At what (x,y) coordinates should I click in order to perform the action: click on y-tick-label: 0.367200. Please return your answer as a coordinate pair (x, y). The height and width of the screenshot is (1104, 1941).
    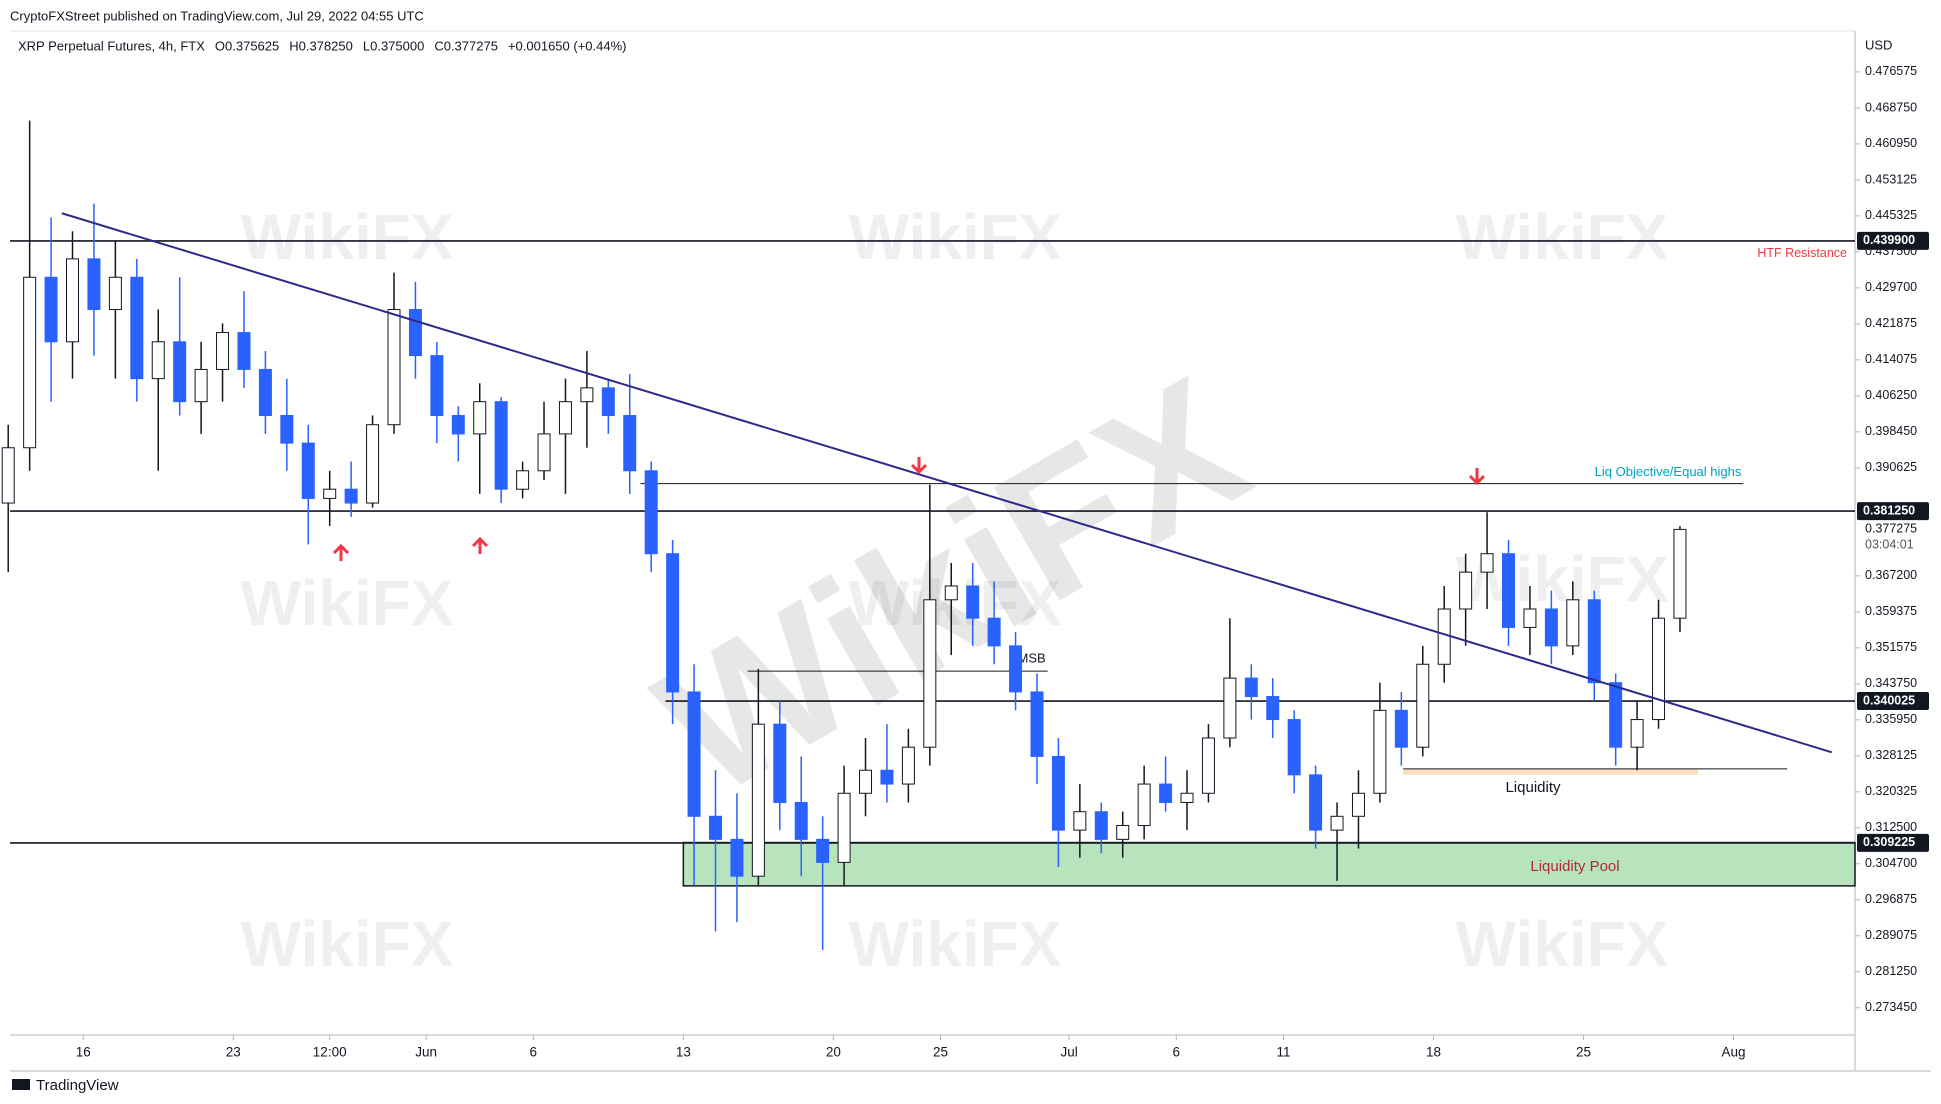
    Looking at the image, I should click on (1891, 575).